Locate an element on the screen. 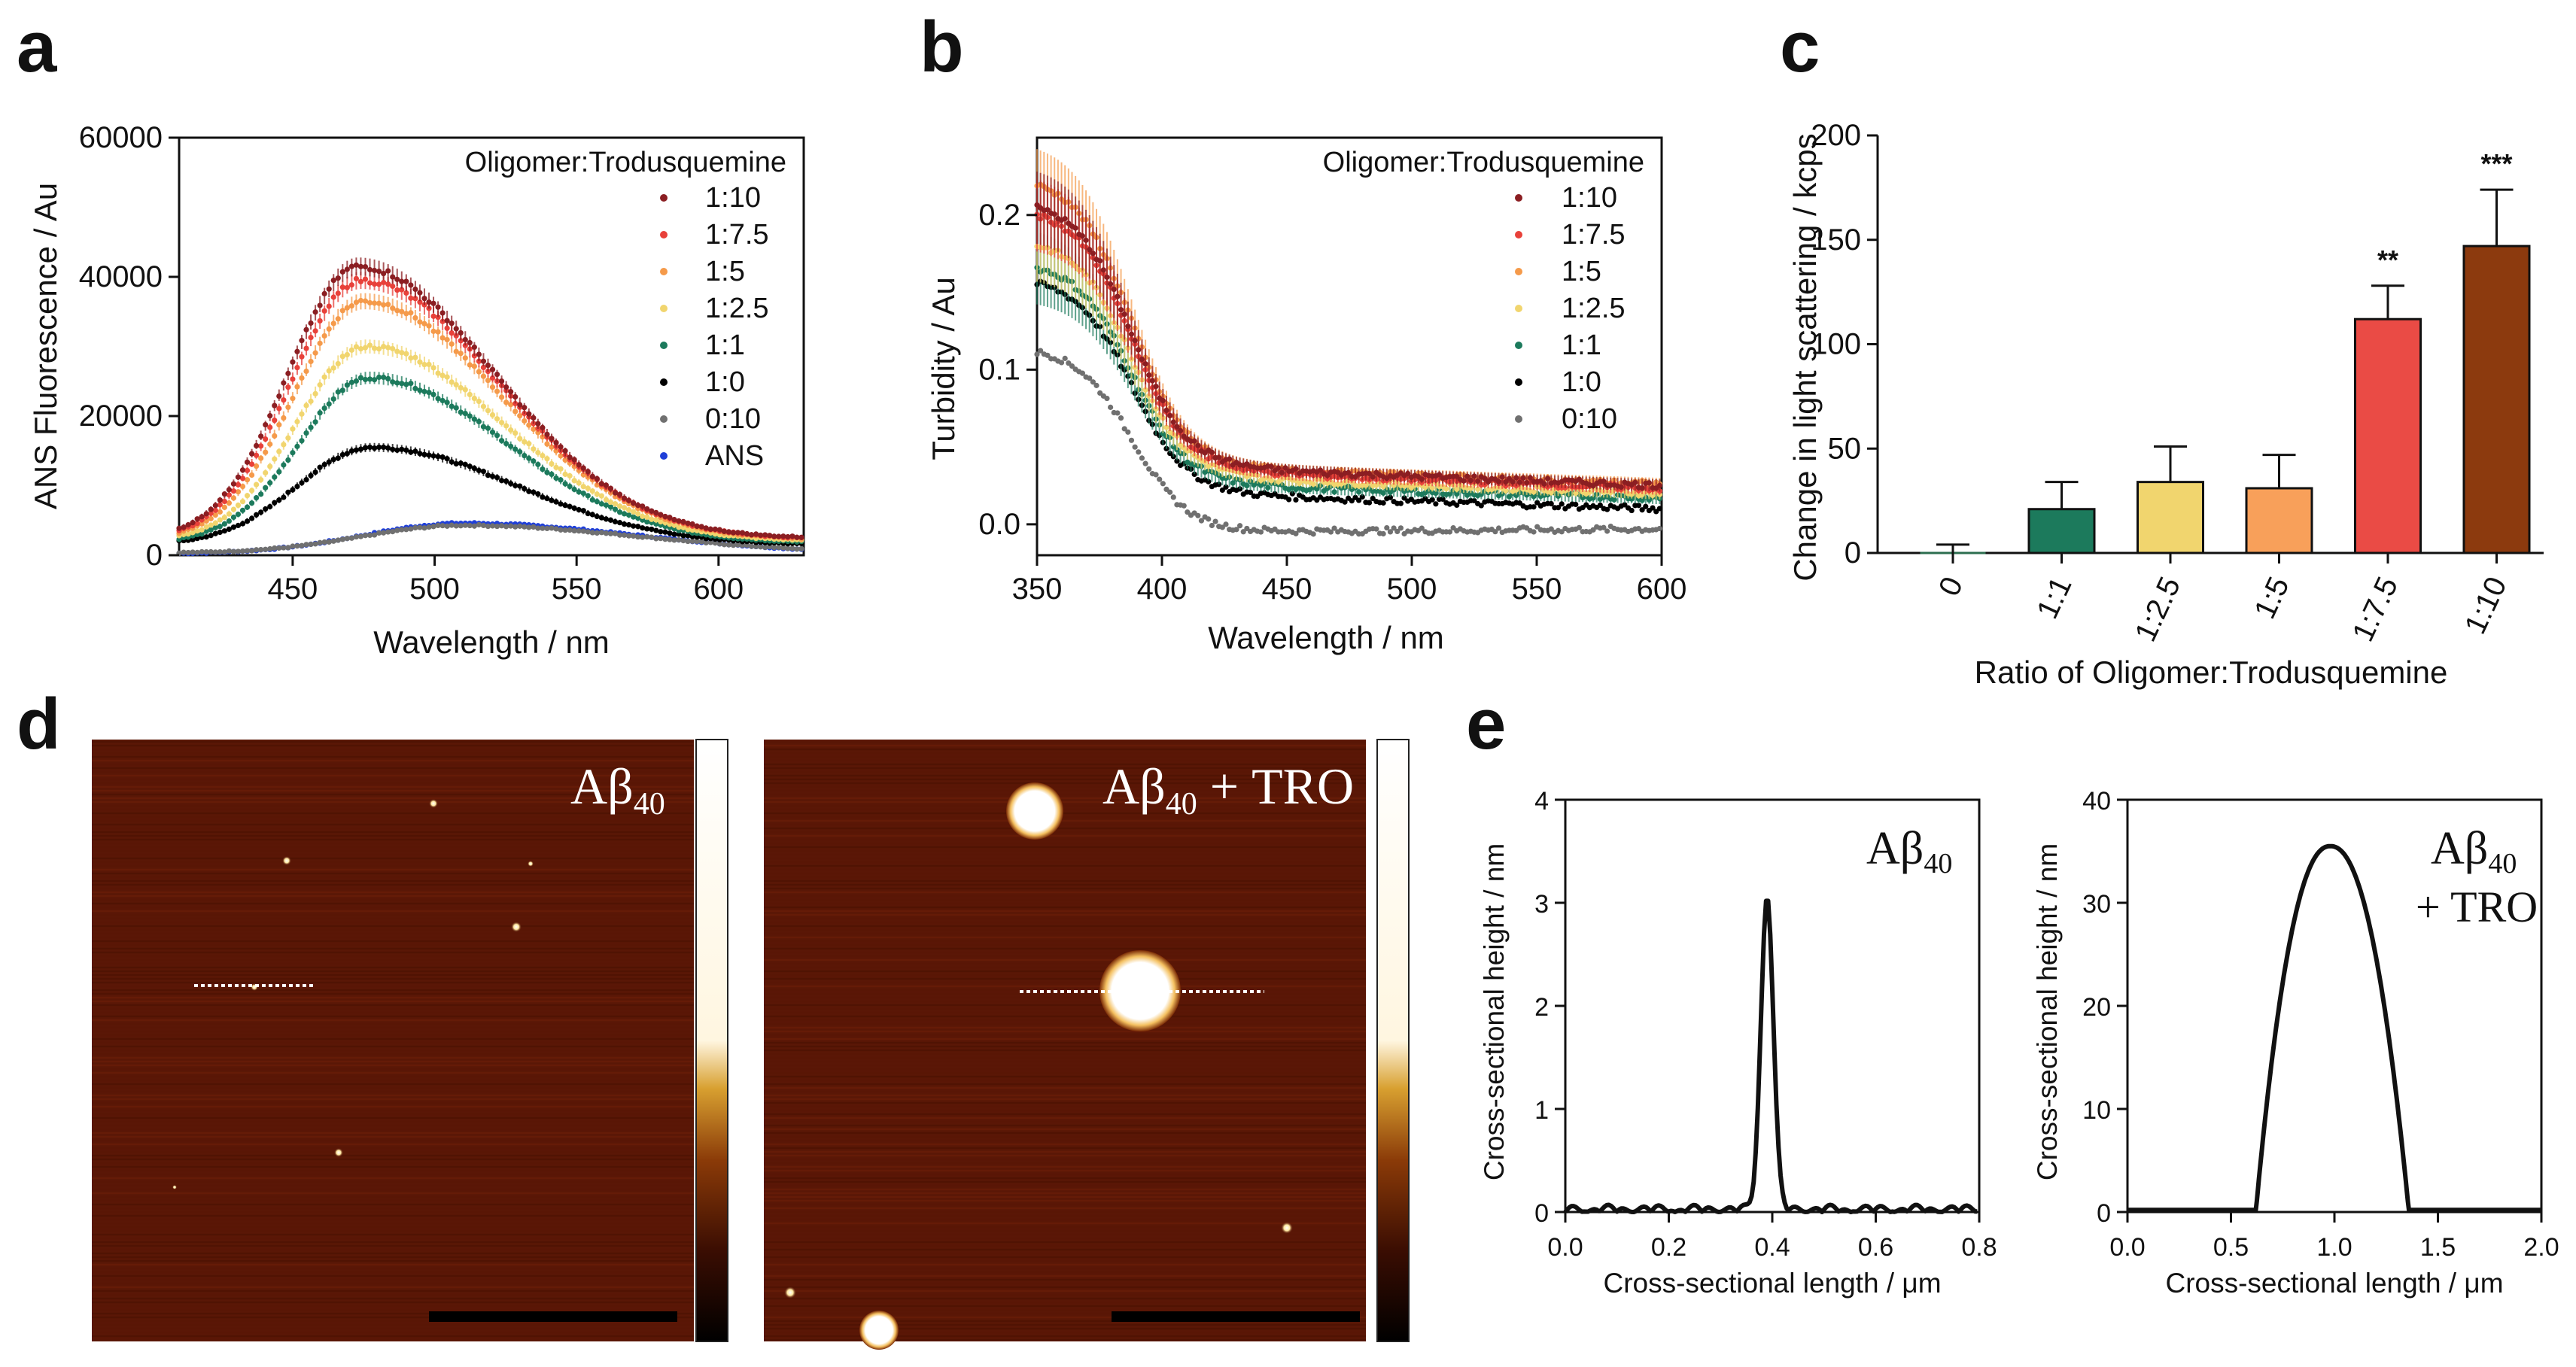  bar-1:7.5 is located at coordinates (2388, 435).